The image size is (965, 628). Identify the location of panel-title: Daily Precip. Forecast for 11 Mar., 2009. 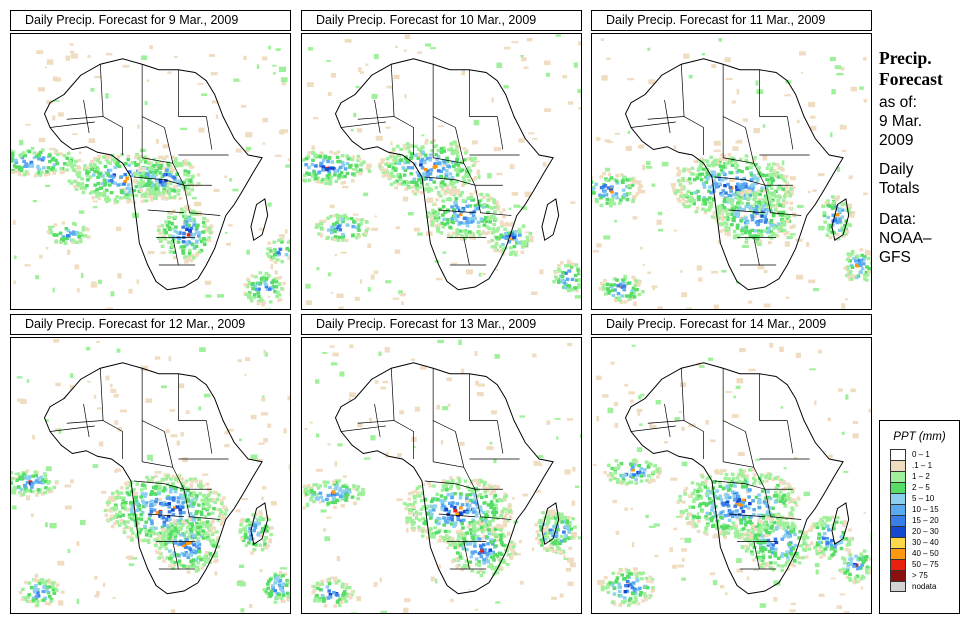
(731, 20).